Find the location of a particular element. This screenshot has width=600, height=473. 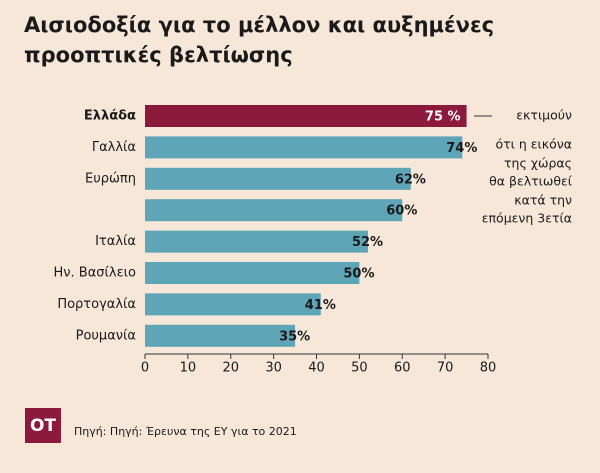

annotation: θα βελτιωθεί is located at coordinates (531, 181).